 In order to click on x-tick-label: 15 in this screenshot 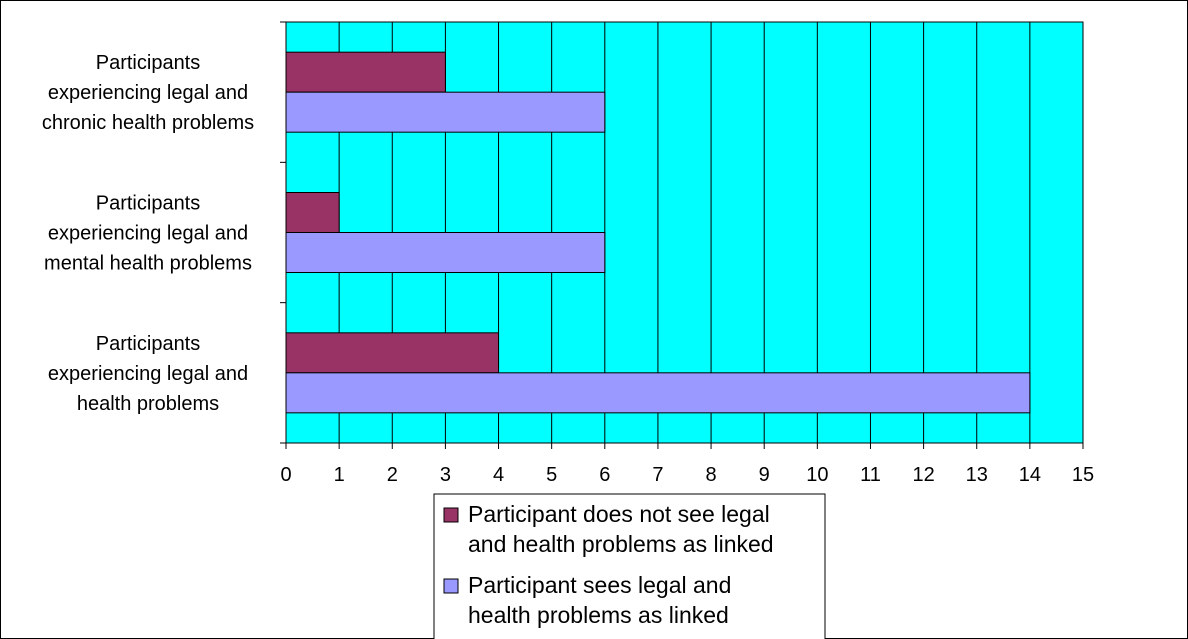, I will do `click(1083, 475)`.